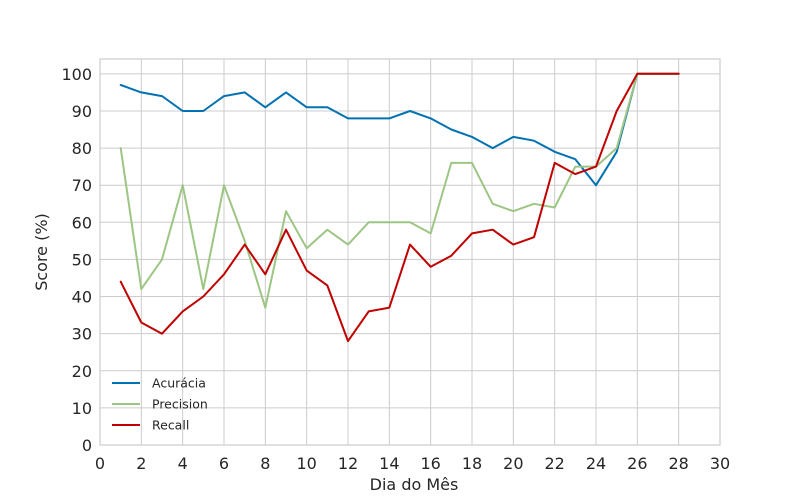  I want to click on y-tick-labels: 0 10 20 30 40 50 60 70 80 90 100, so click(76, 260).